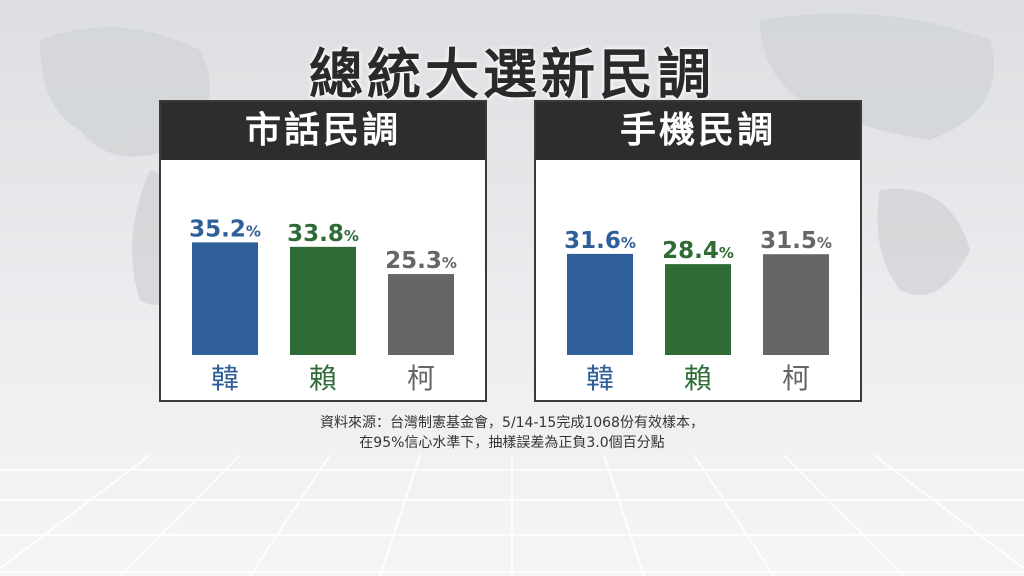 The height and width of the screenshot is (576, 1024). I want to click on source-note-line-2: 在95%信心水準下，抽樣誤差為正負3.0個百分點, so click(512, 443).